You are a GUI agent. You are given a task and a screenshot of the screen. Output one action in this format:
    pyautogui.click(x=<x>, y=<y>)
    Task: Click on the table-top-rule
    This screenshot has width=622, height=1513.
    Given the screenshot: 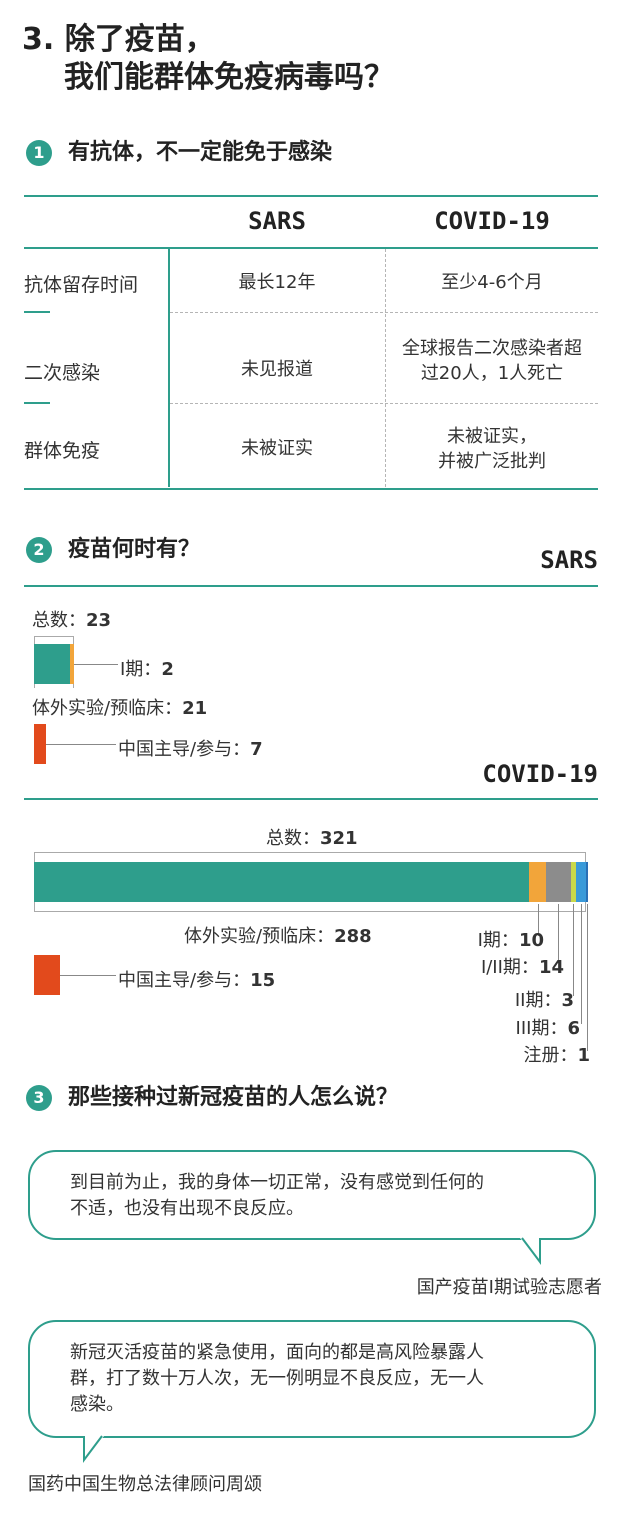 What is the action you would take?
    pyautogui.click(x=311, y=196)
    